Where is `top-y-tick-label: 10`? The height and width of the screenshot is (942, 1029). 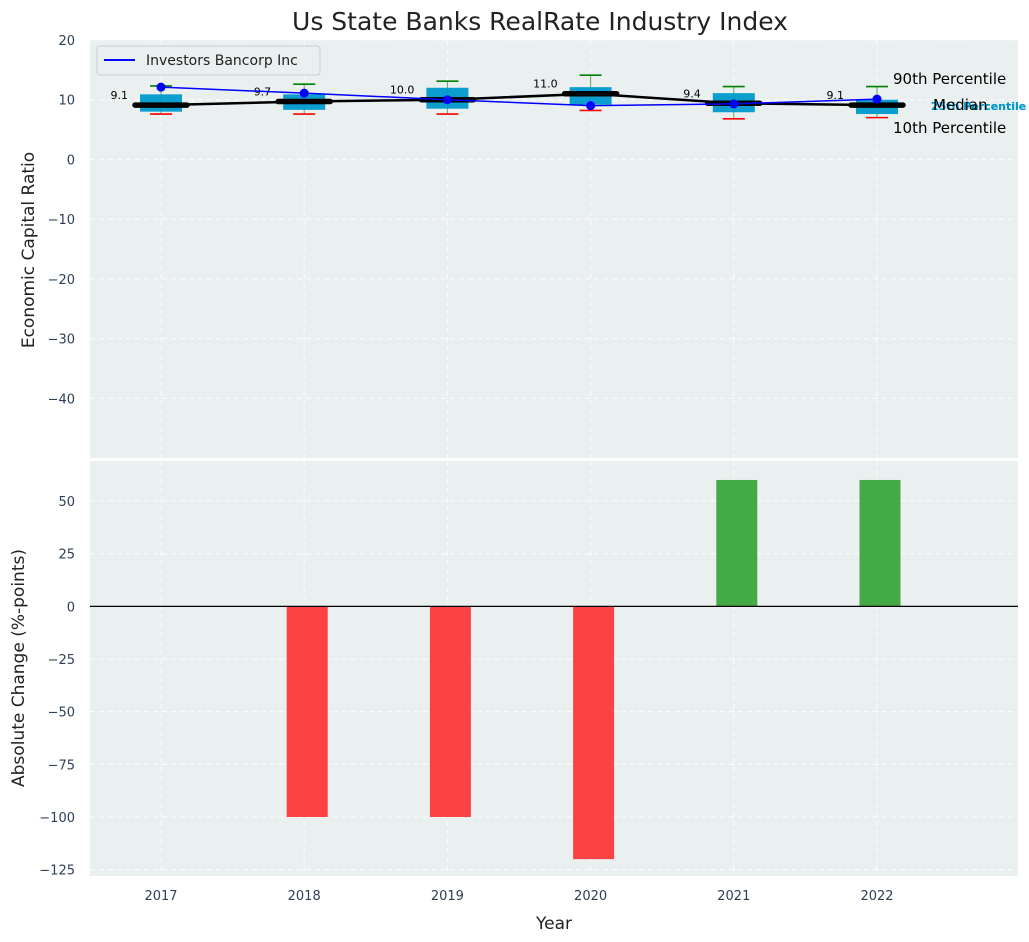
top-y-tick-label: 10 is located at coordinates (66, 101).